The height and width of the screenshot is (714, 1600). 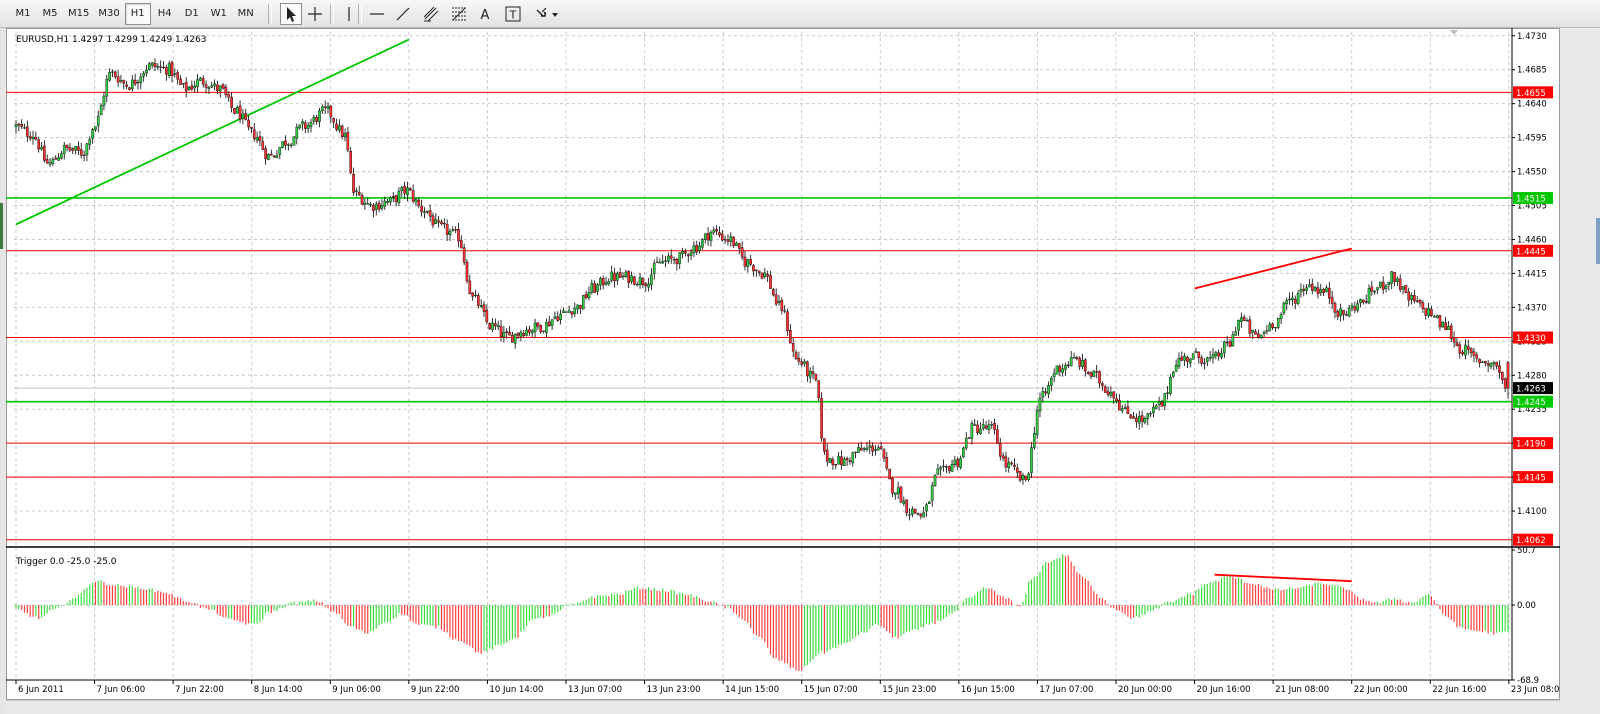 I want to click on time-tick-label: 6 Jun 2011, so click(x=41, y=690).